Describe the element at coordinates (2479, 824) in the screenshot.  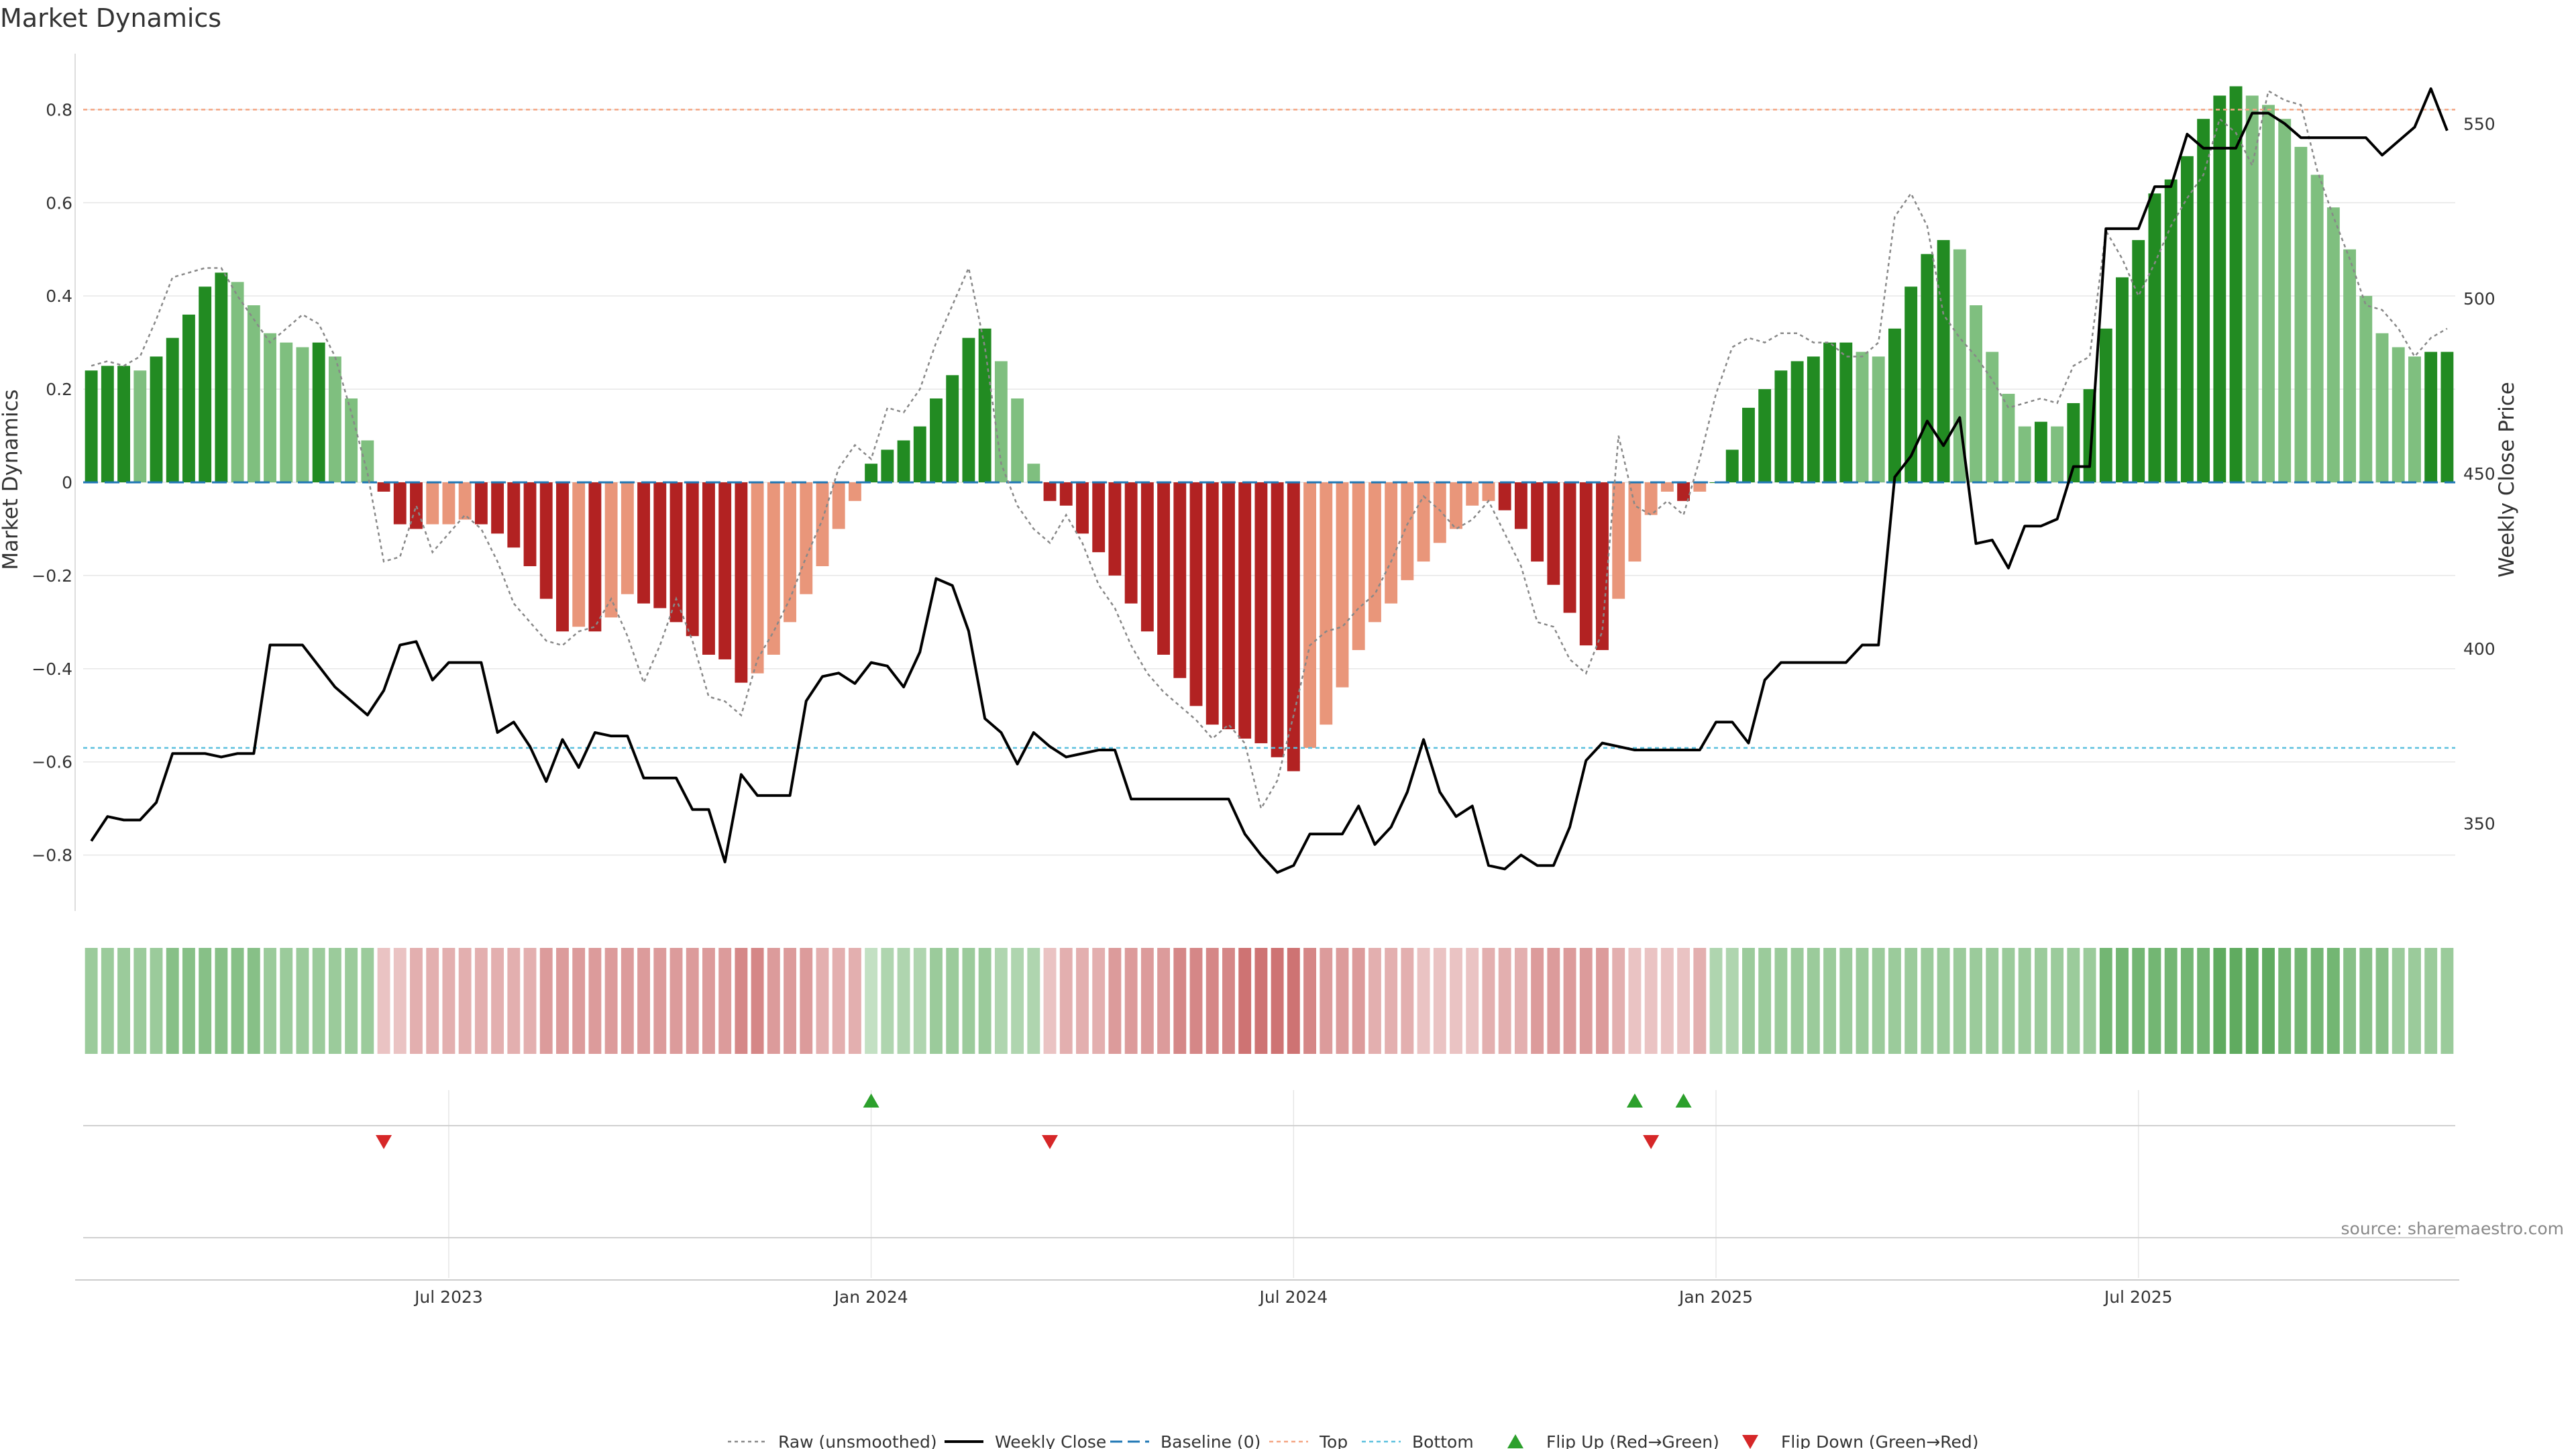
I see `y-right-tick-label: 350` at that location.